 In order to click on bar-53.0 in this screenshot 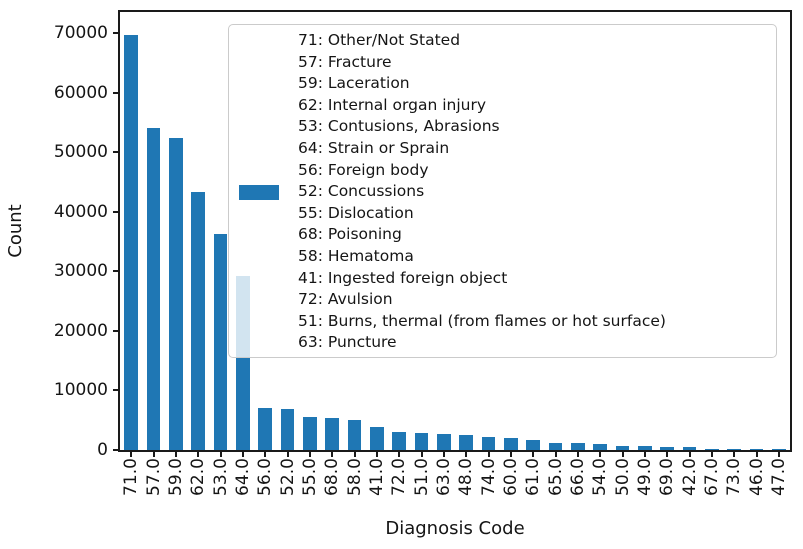, I will do `click(220, 341)`.